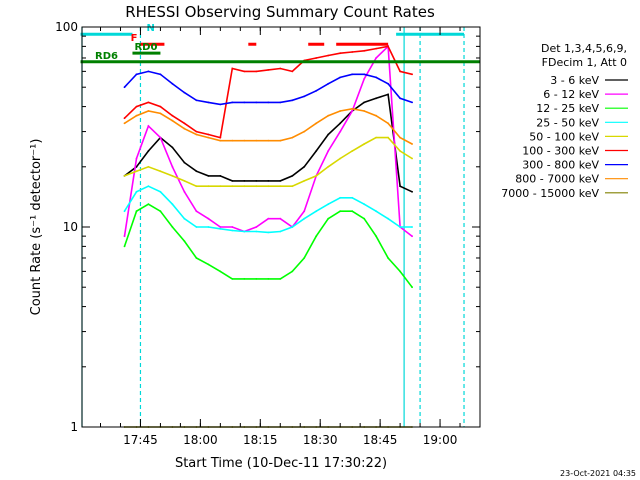 This screenshot has height=480, width=640. Describe the element at coordinates (564, 136) in the screenshot. I see `legend-label: 50 - 100 keV` at that location.